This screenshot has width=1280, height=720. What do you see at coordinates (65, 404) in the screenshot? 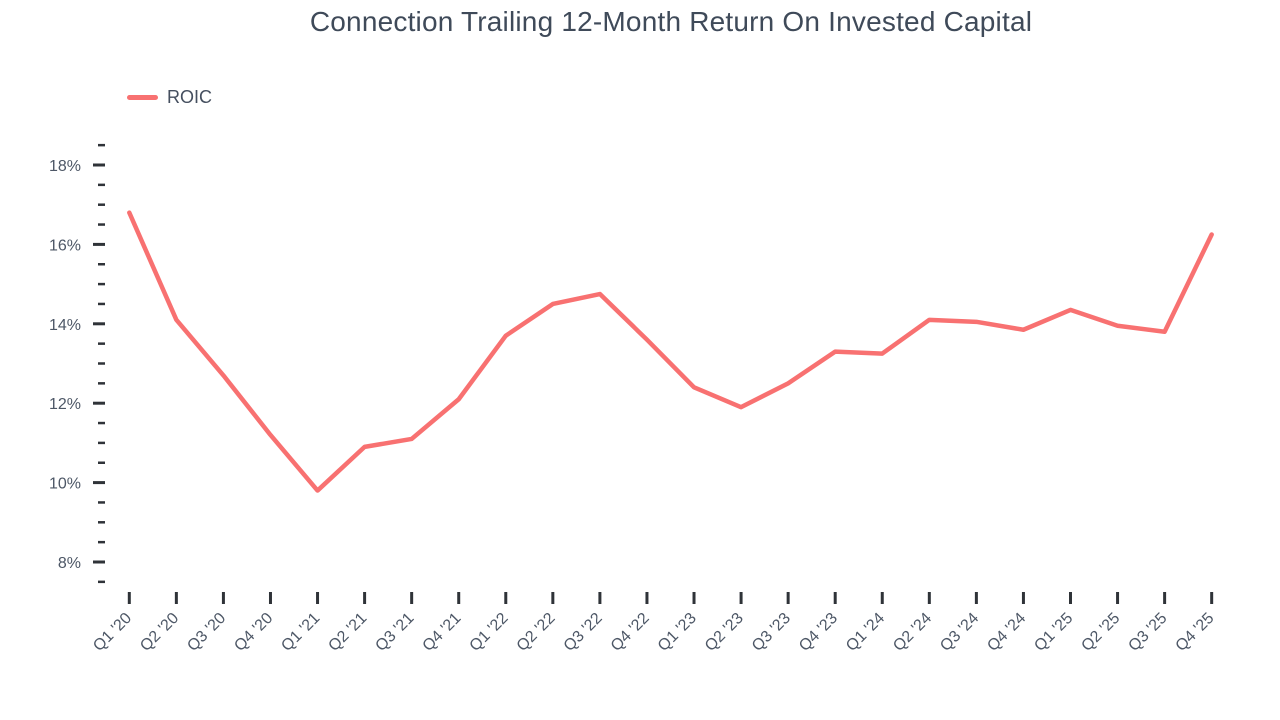
I see `y-axis-tick-label: 12%` at bounding box center [65, 404].